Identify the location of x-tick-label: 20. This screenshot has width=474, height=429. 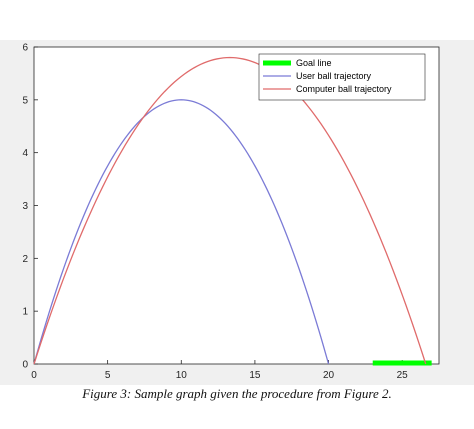
(329, 375).